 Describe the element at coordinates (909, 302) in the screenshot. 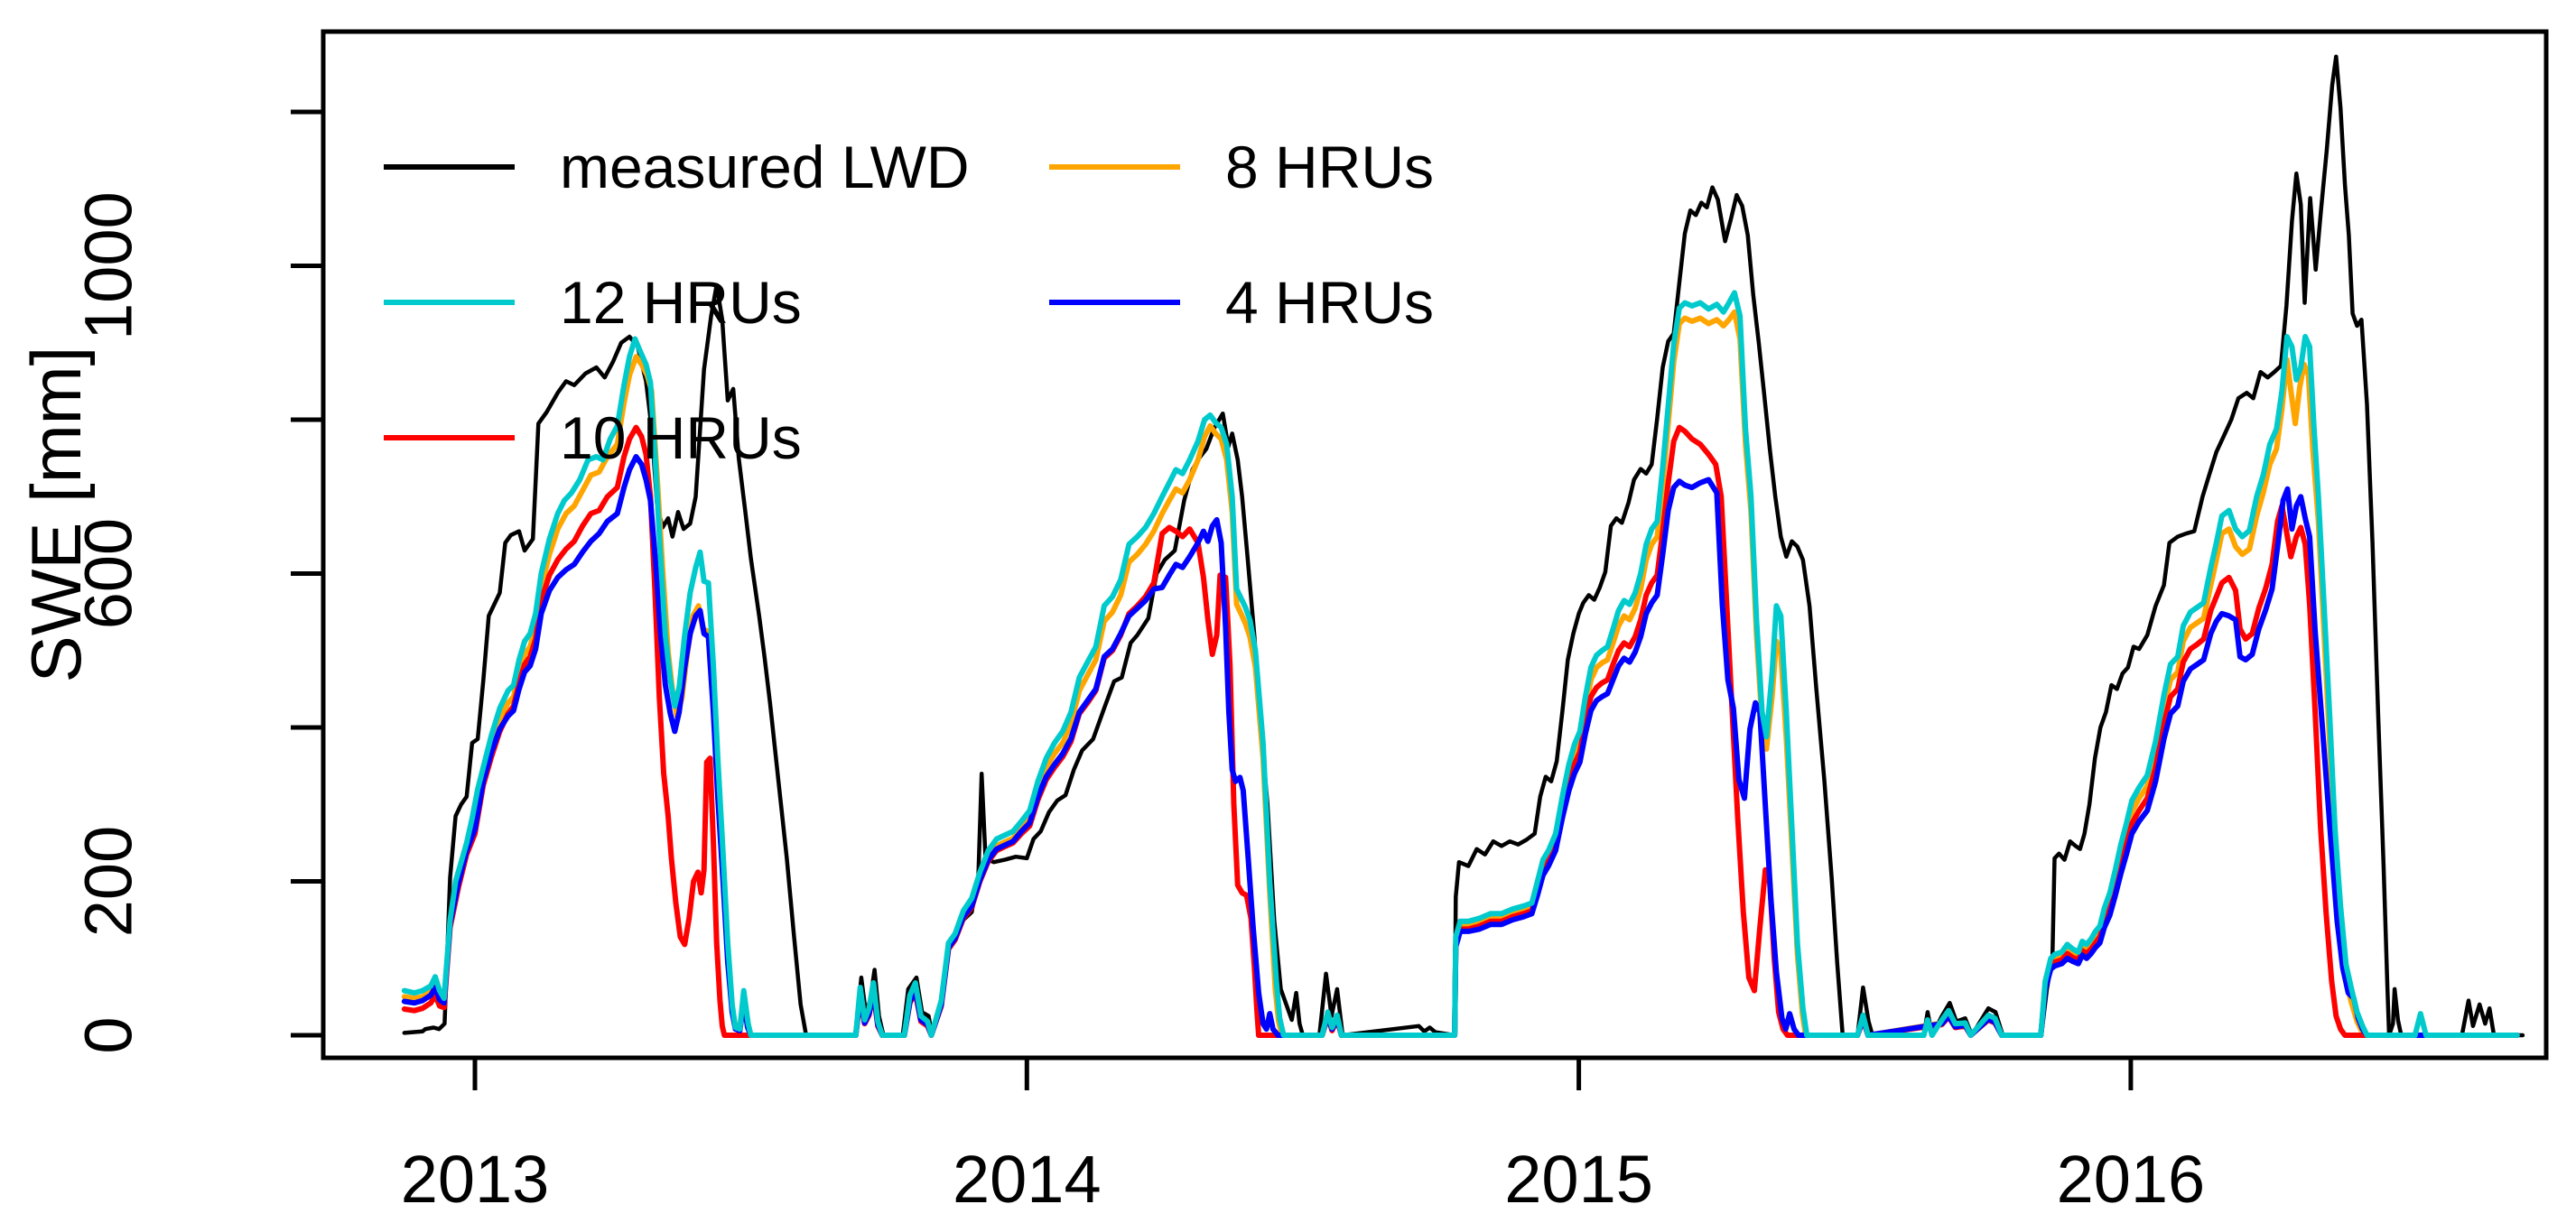

I see `legend-group: measured LWD 12 HRUs 10 HRUs 8 HRUs 4 HRUs` at that location.